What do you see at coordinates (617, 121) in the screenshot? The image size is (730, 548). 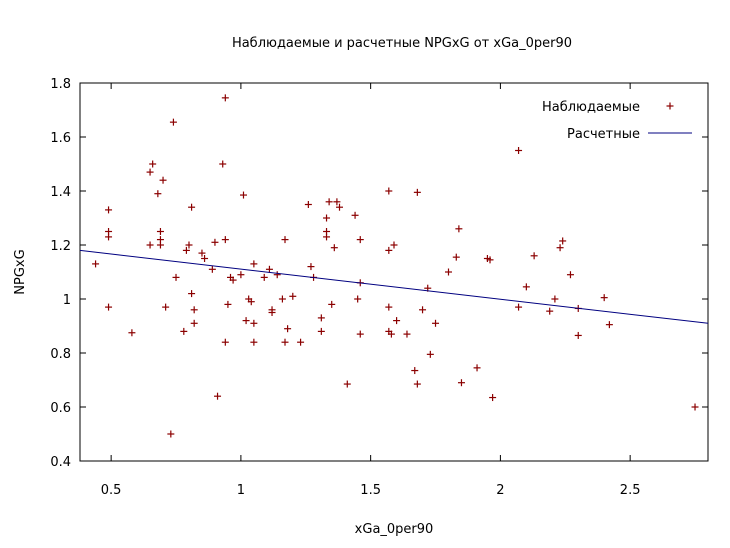 I see `legend: Наблюдаемые Расчетные` at bounding box center [617, 121].